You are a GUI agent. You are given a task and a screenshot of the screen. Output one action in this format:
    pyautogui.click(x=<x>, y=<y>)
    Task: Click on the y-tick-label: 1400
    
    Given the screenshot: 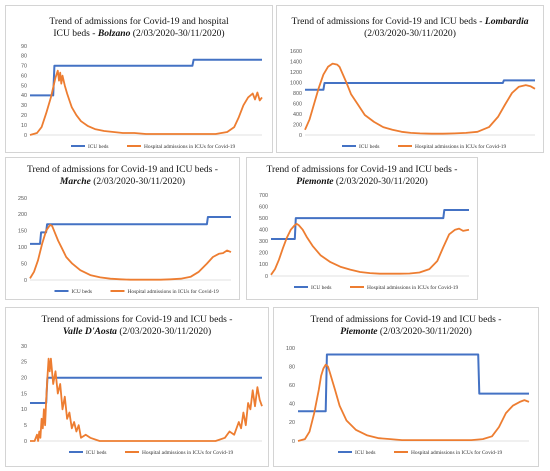 What is the action you would take?
    pyautogui.click(x=296, y=62)
    